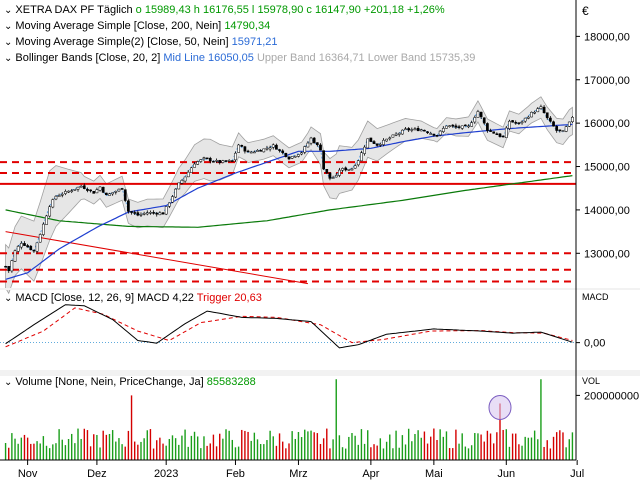 The height and width of the screenshot is (480, 640). Describe the element at coordinates (156, 258) in the screenshot. I see `trend-line` at that location.